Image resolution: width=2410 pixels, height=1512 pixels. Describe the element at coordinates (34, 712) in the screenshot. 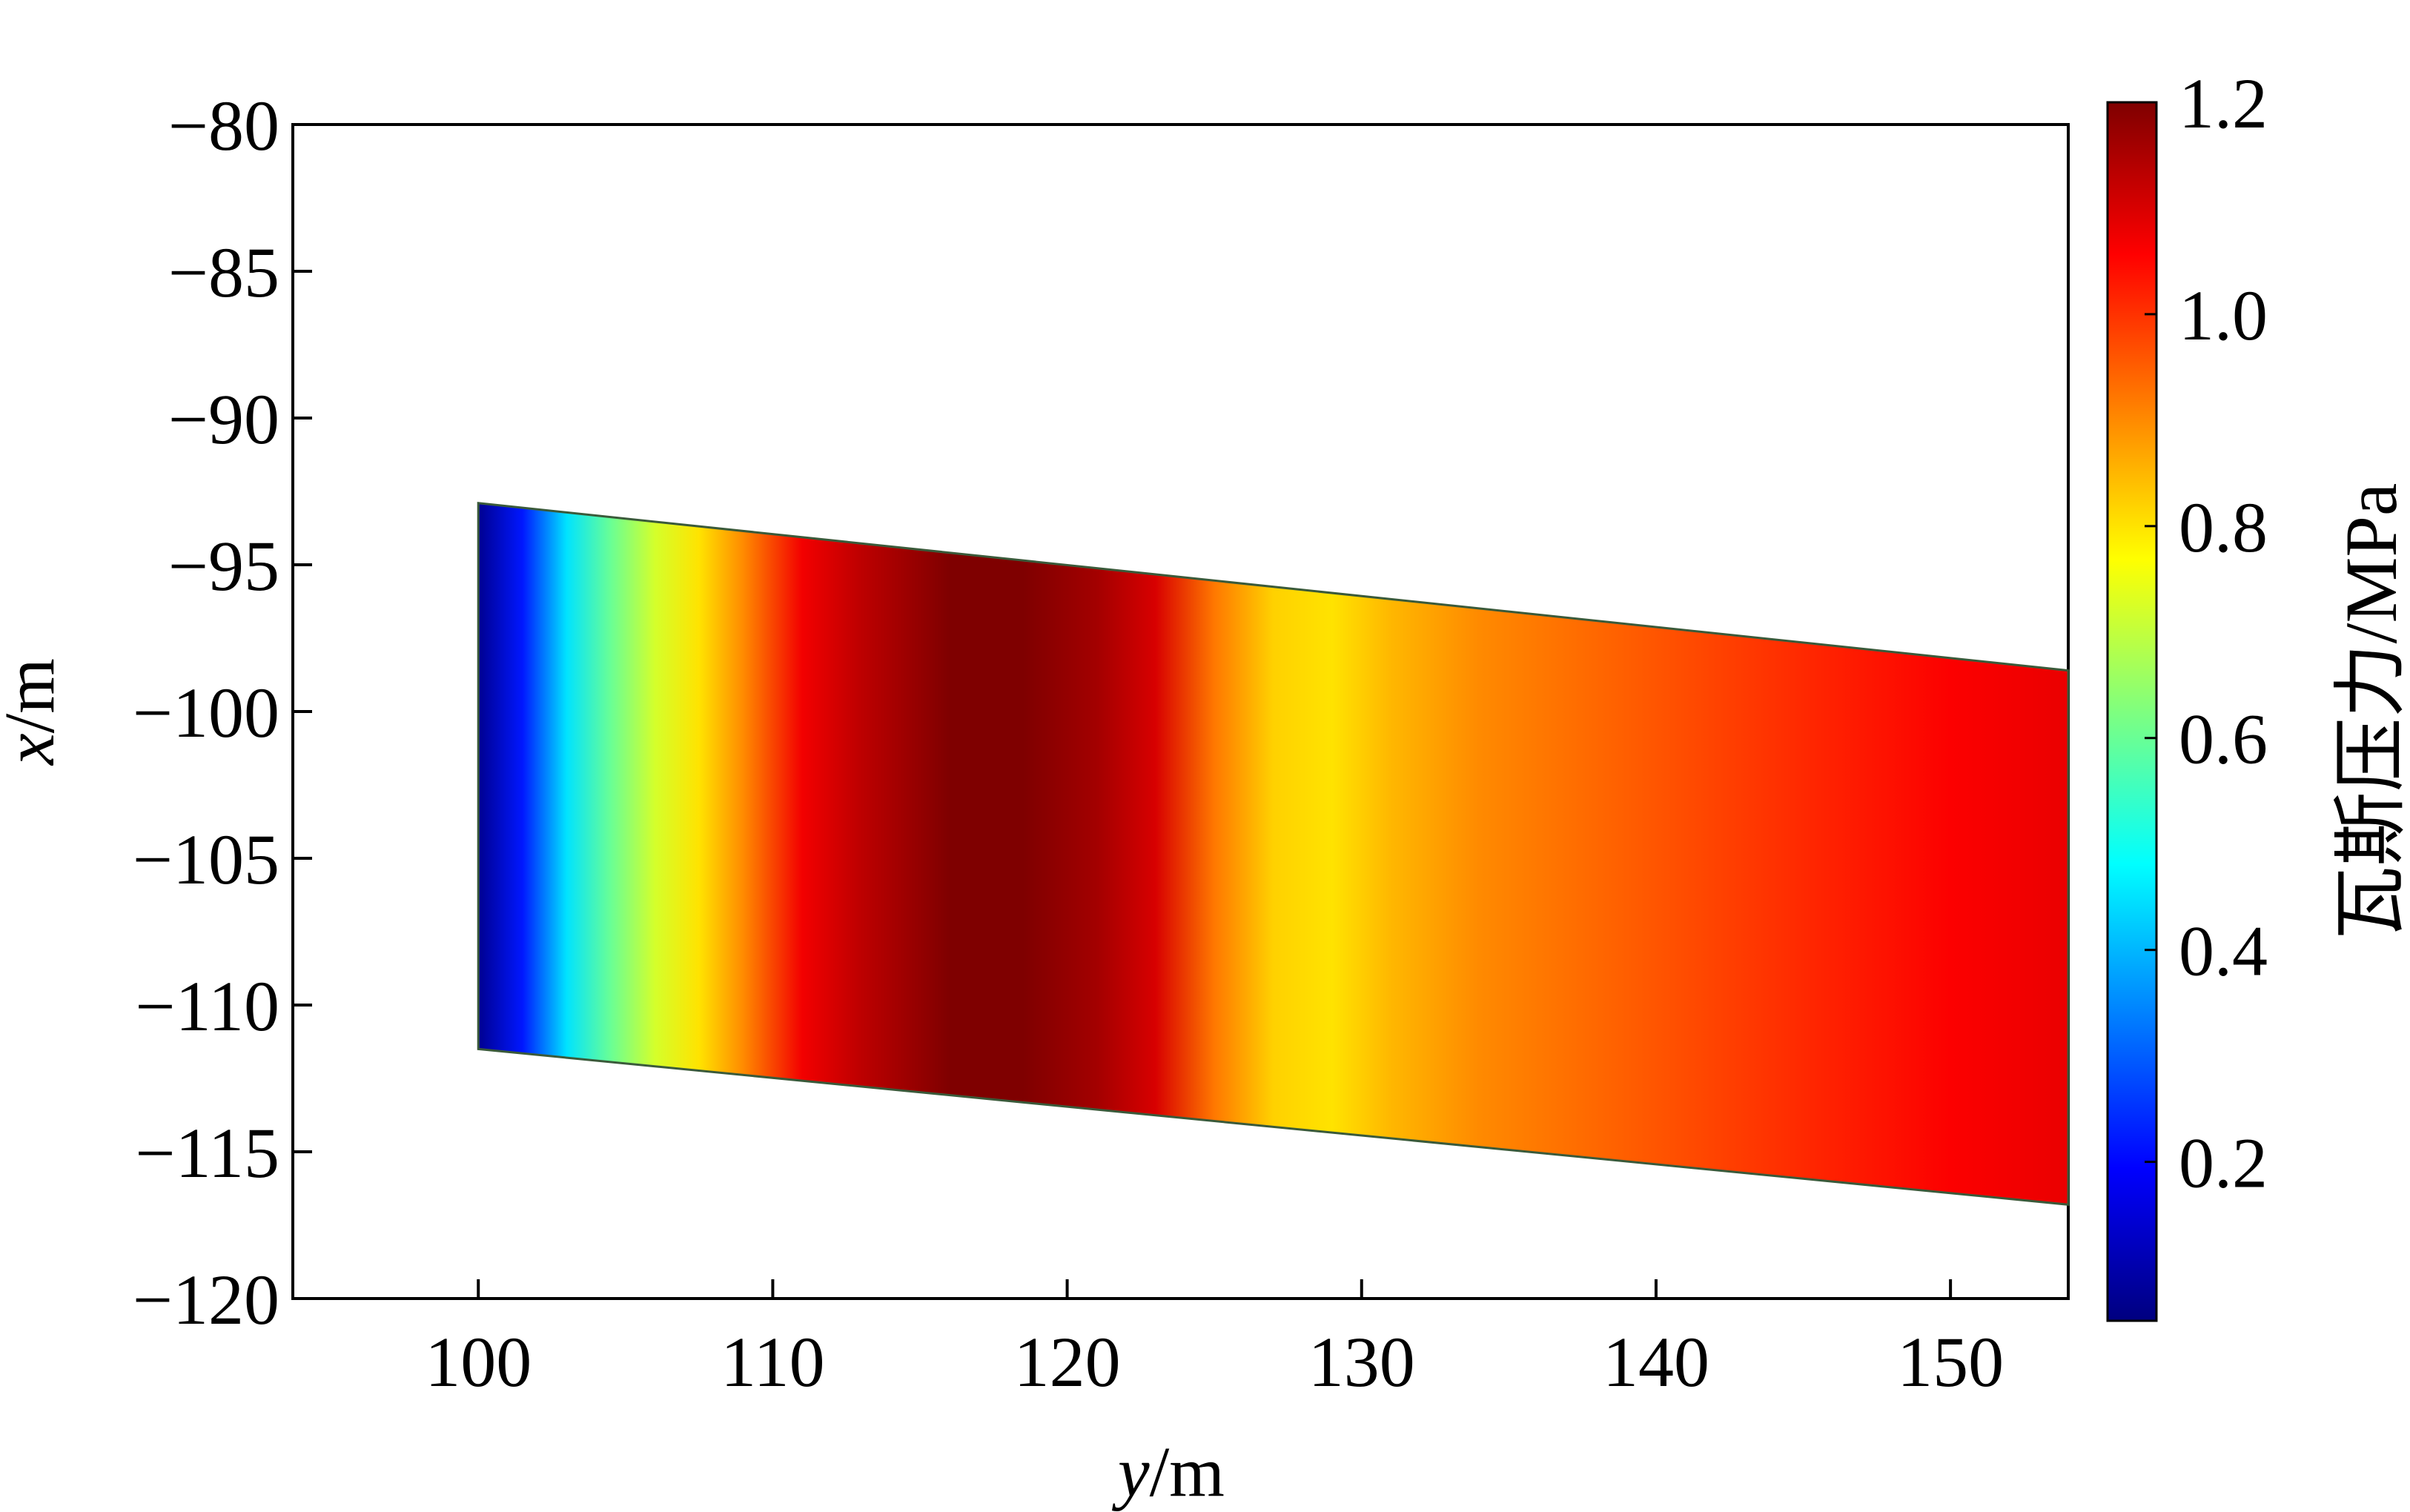

I see `y-axis-label: x/m` at that location.